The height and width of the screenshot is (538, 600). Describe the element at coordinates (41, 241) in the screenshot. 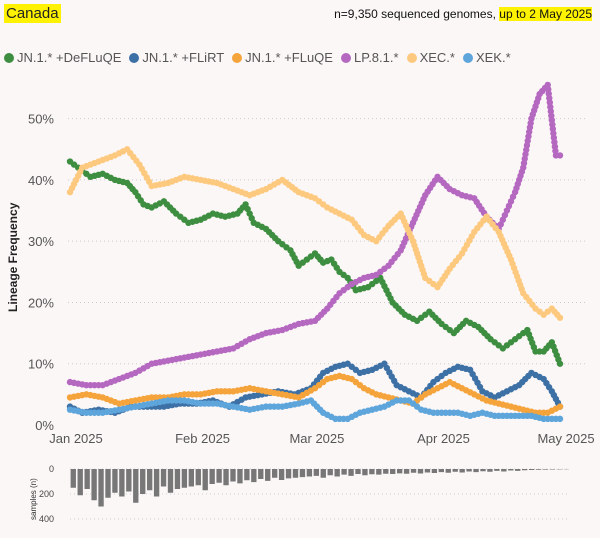

I see `y-tick-label: 30%` at that location.